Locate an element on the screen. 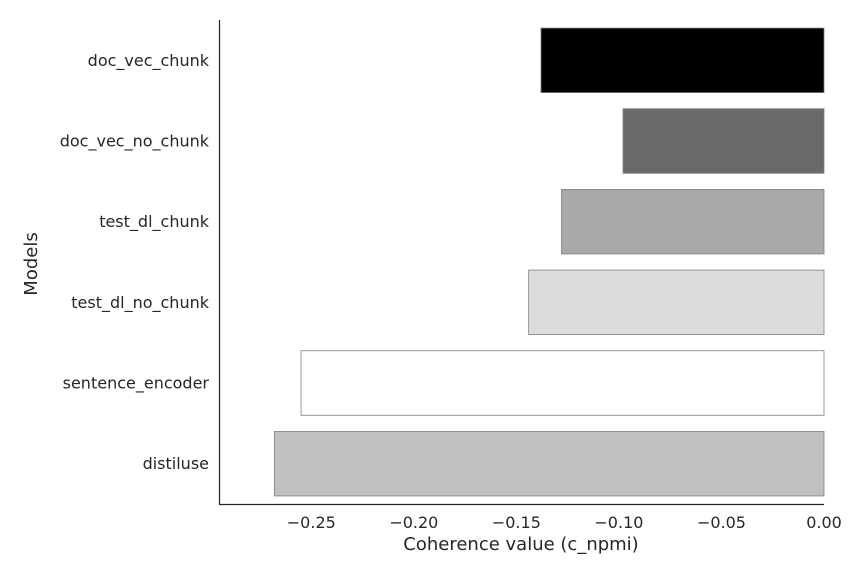  x-tick-label: −0.15 is located at coordinates (516, 522).